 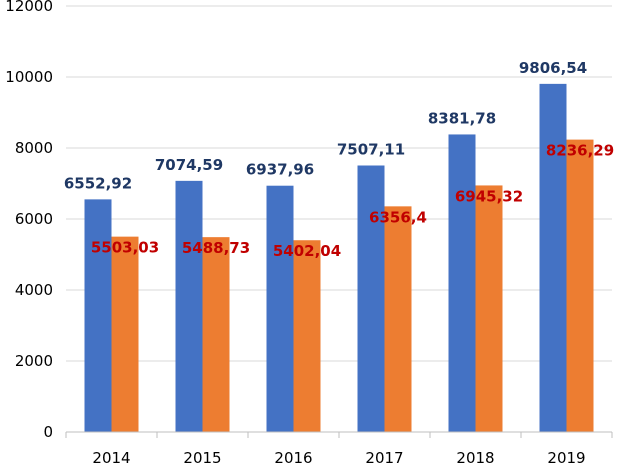 What do you see at coordinates (34, 148) in the screenshot?
I see `y-tick-label: 8000` at bounding box center [34, 148].